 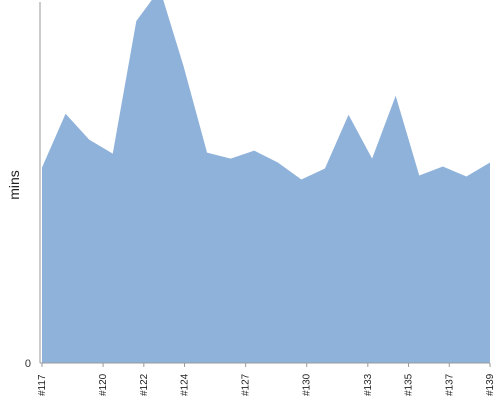 I want to click on x-tick-label: #127, so click(x=246, y=384).